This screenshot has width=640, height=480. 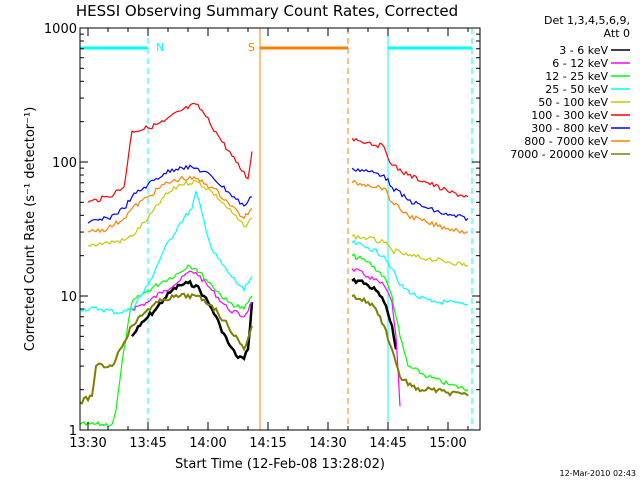 What do you see at coordinates (569, 115) in the screenshot?
I see `legend-label-5: 100 - 300 keV` at bounding box center [569, 115].